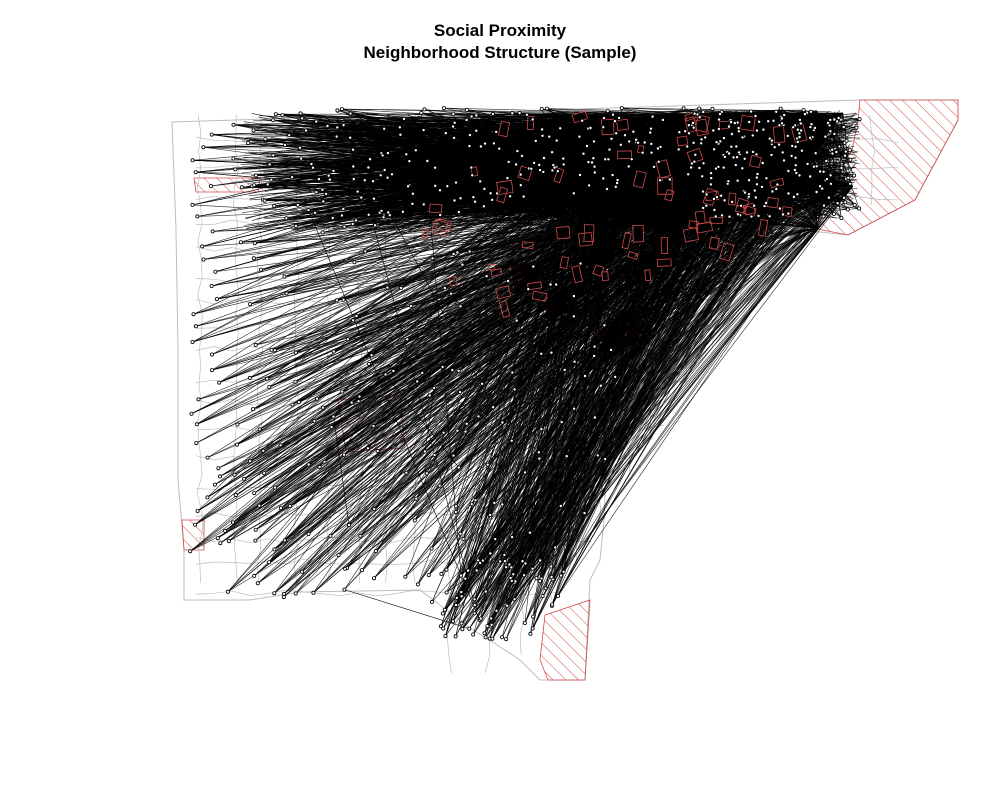 This screenshot has height=800, width=1000. What do you see at coordinates (500, 52) in the screenshot?
I see `map-subtitle: Neighborhood Structure (Sample)` at bounding box center [500, 52].